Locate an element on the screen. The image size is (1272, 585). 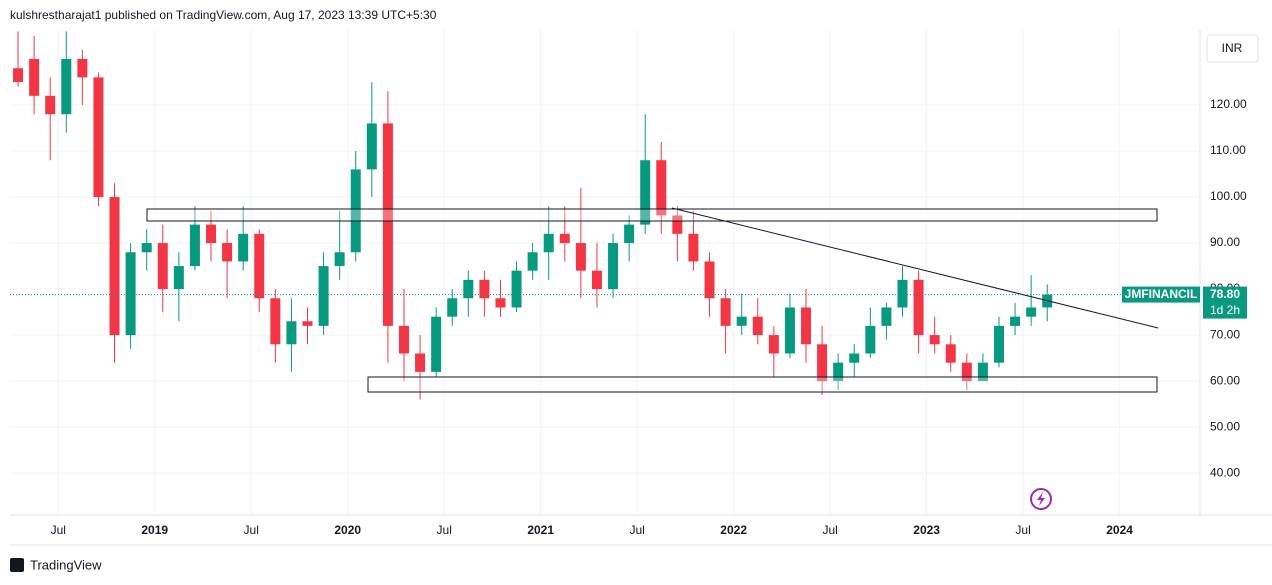
x-tick-label: 2022 is located at coordinates (733, 530).